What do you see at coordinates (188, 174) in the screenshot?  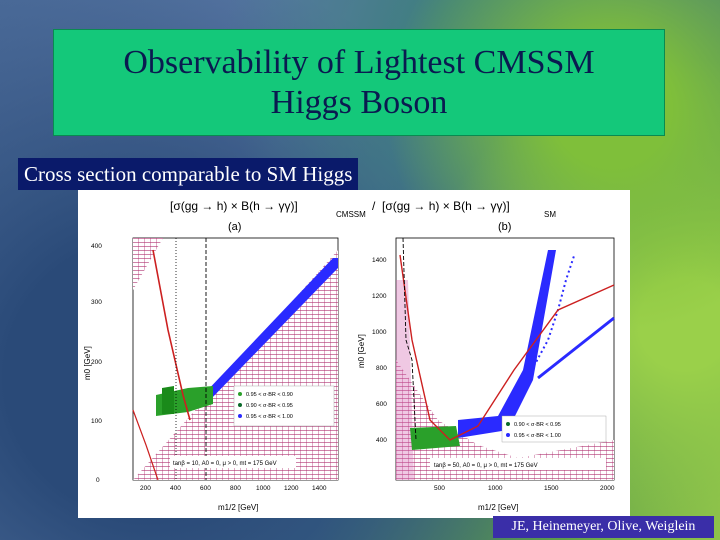 I see `slide-subtitle: Cross section comparable to SM Higgs` at bounding box center [188, 174].